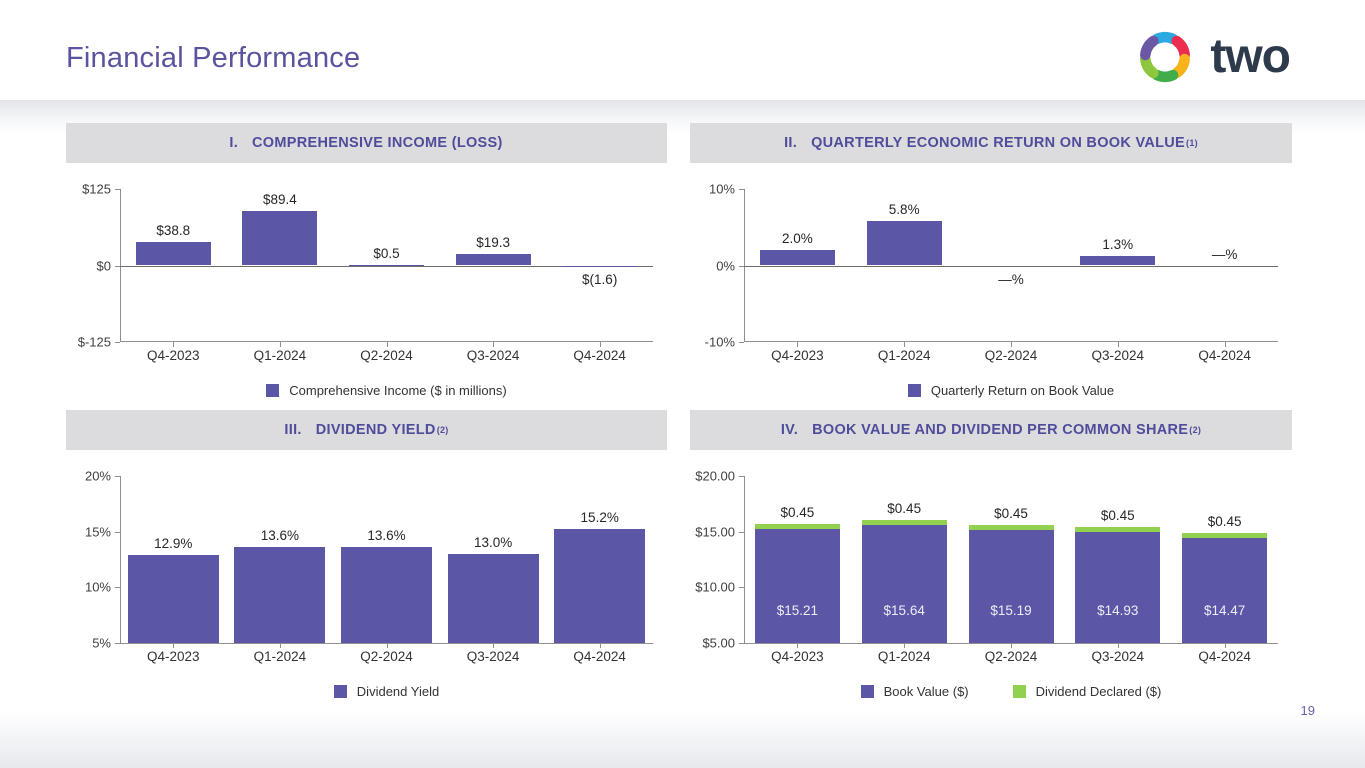 The image size is (1365, 768). Describe the element at coordinates (1165, 57) in the screenshot. I see `two-logo-icon` at that location.